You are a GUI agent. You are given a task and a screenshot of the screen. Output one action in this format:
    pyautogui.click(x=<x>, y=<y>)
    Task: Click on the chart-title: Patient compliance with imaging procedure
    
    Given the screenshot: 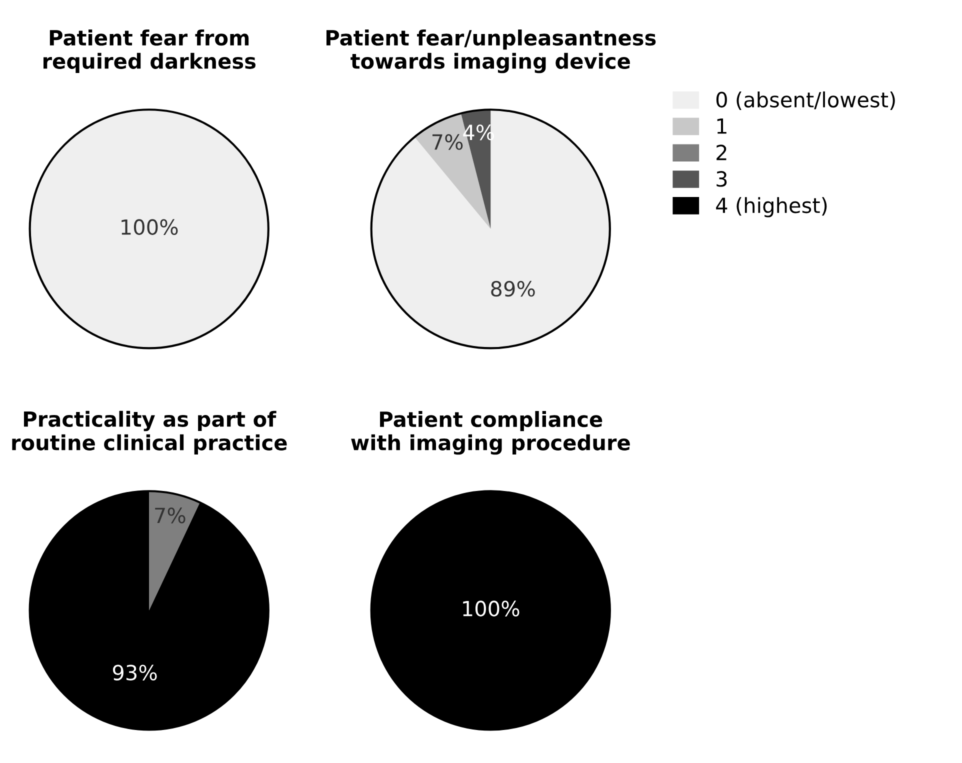 What is the action you would take?
    pyautogui.click(x=490, y=433)
    